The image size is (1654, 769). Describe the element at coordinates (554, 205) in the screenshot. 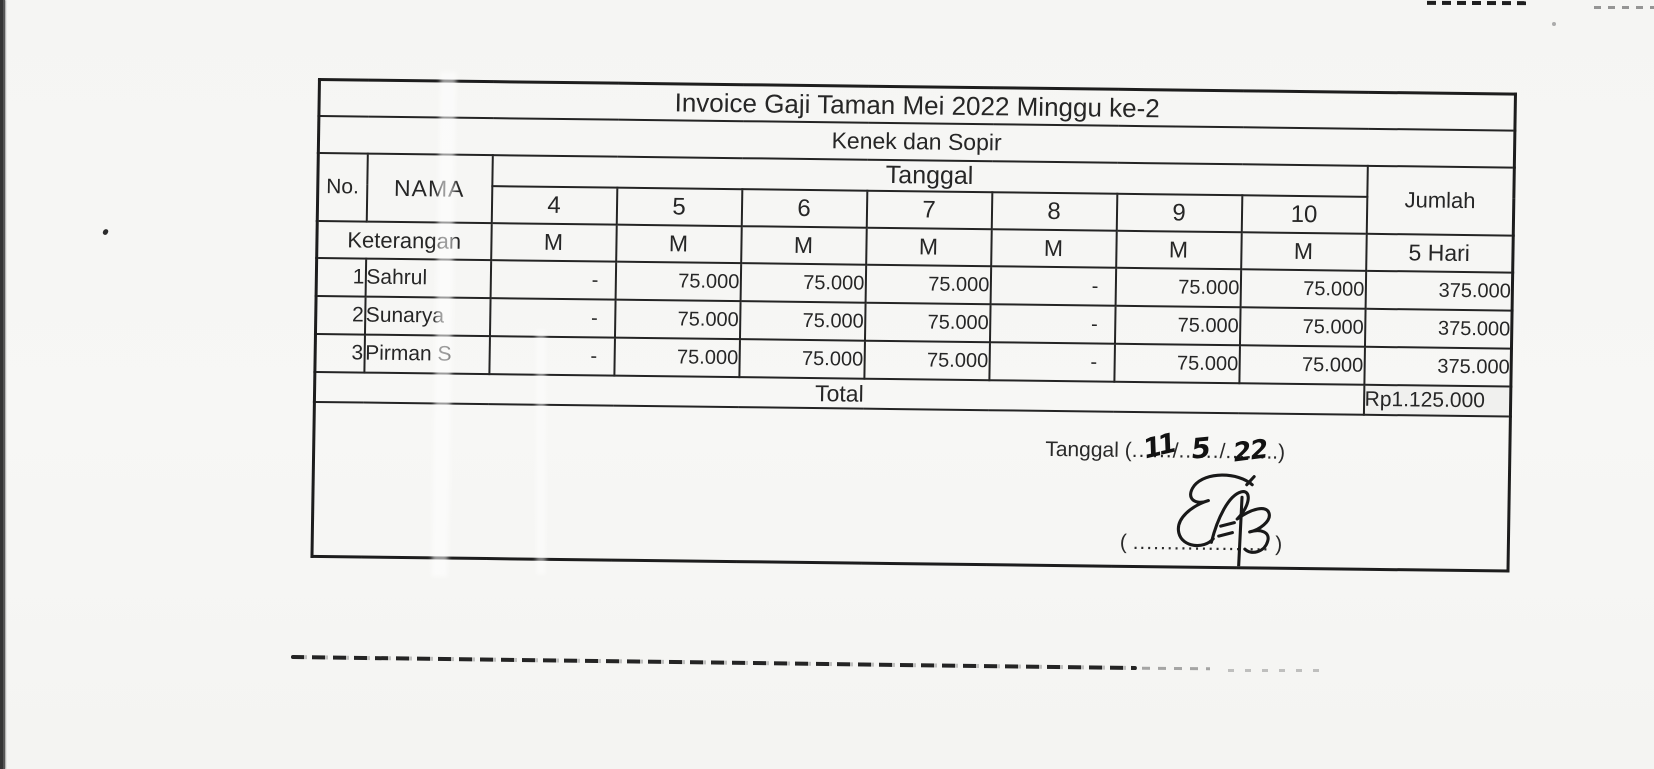

I see `day-header-cell: 4` at that location.